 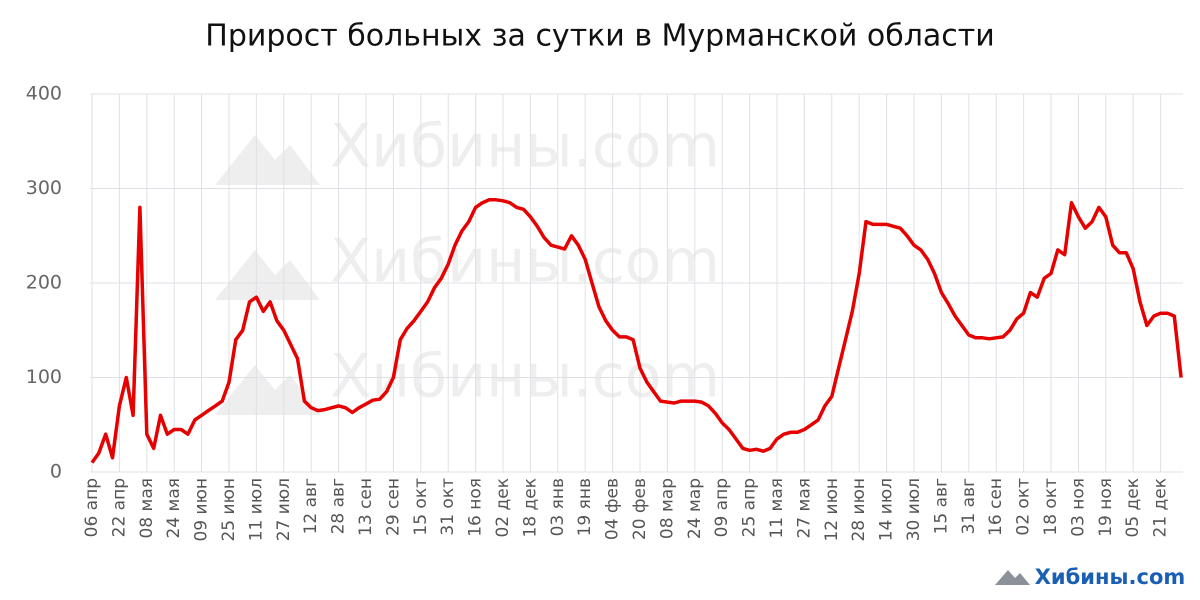 I want to click on x-tick-label: 08 мар, so click(x=667, y=508).